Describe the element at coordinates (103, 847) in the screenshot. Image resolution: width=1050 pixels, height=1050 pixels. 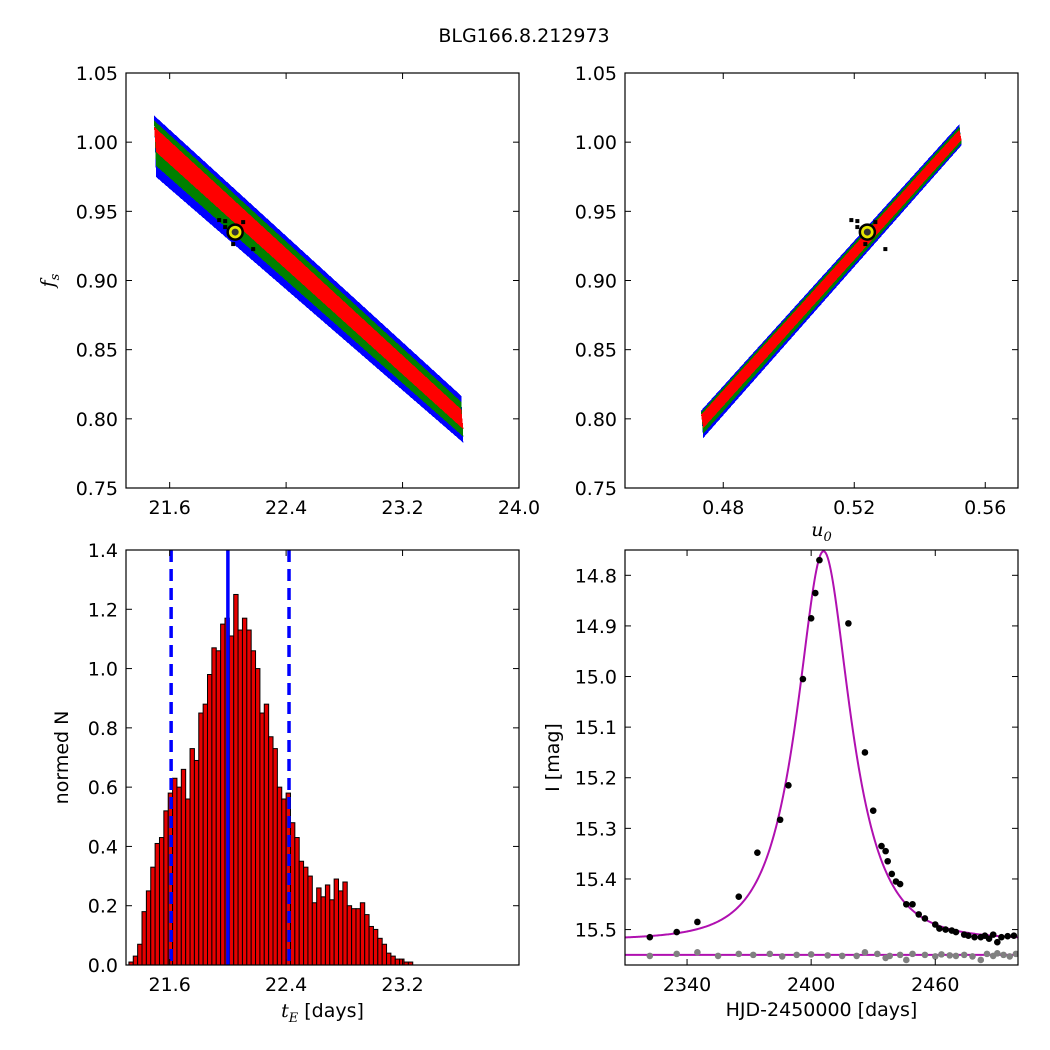
I see `y-tick-label: 0.4` at that location.